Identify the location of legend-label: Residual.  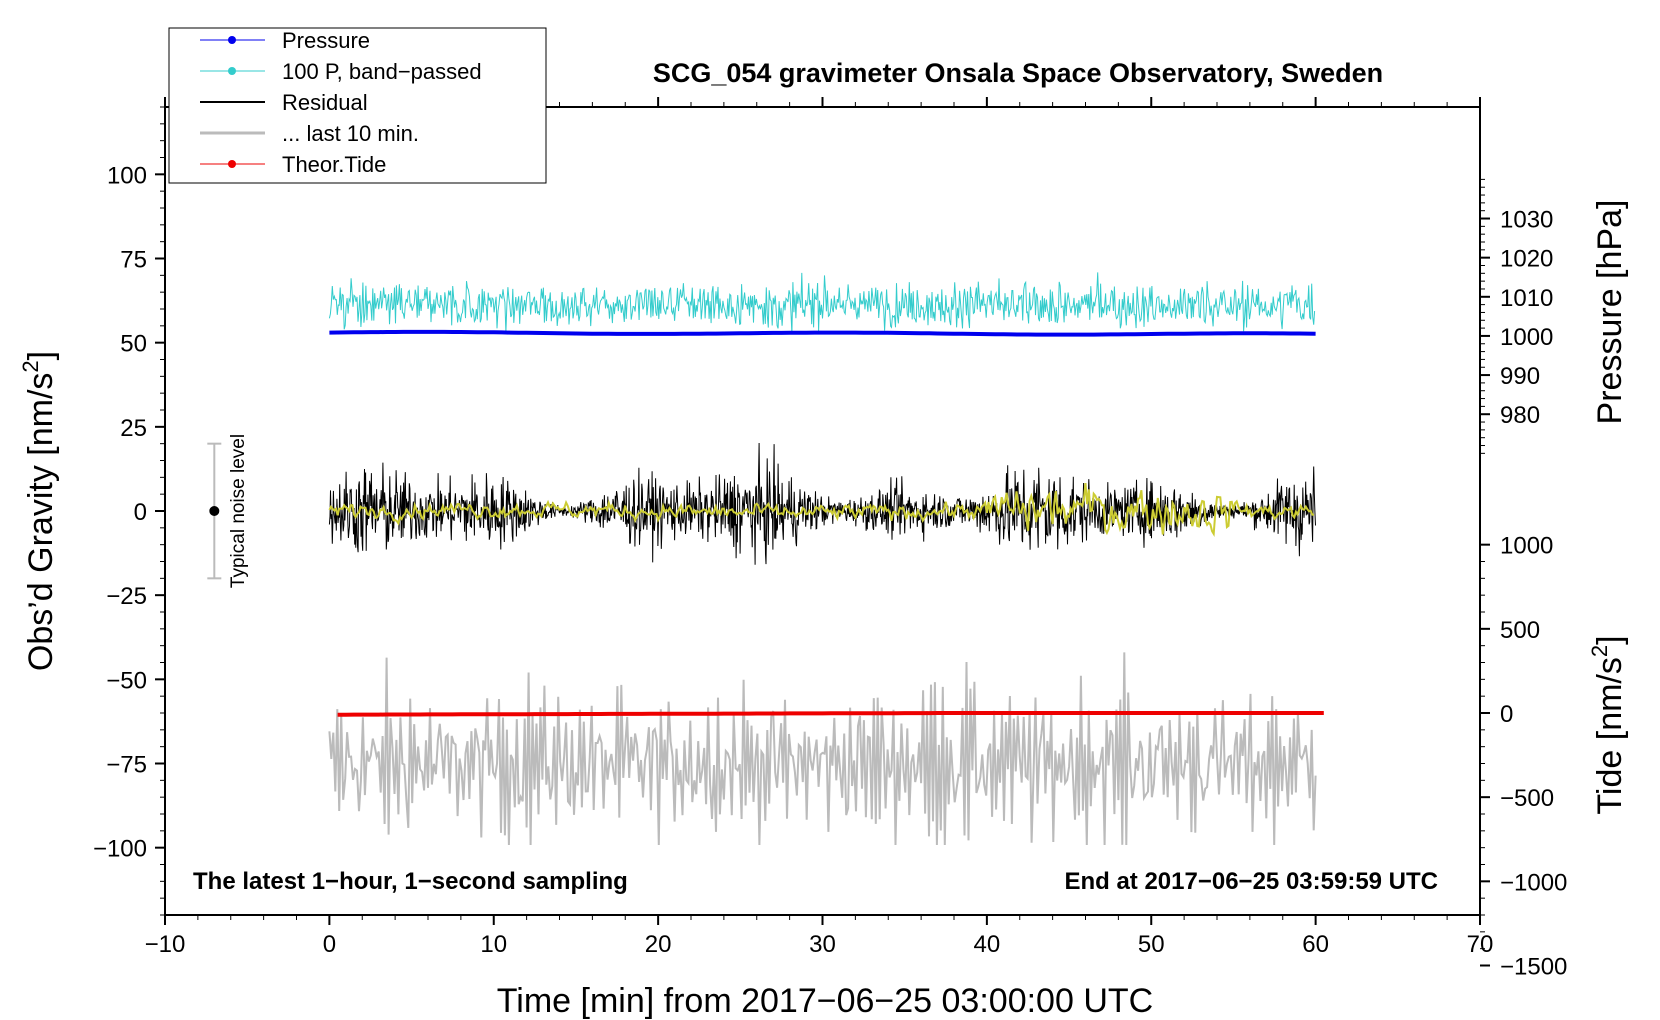
(325, 102).